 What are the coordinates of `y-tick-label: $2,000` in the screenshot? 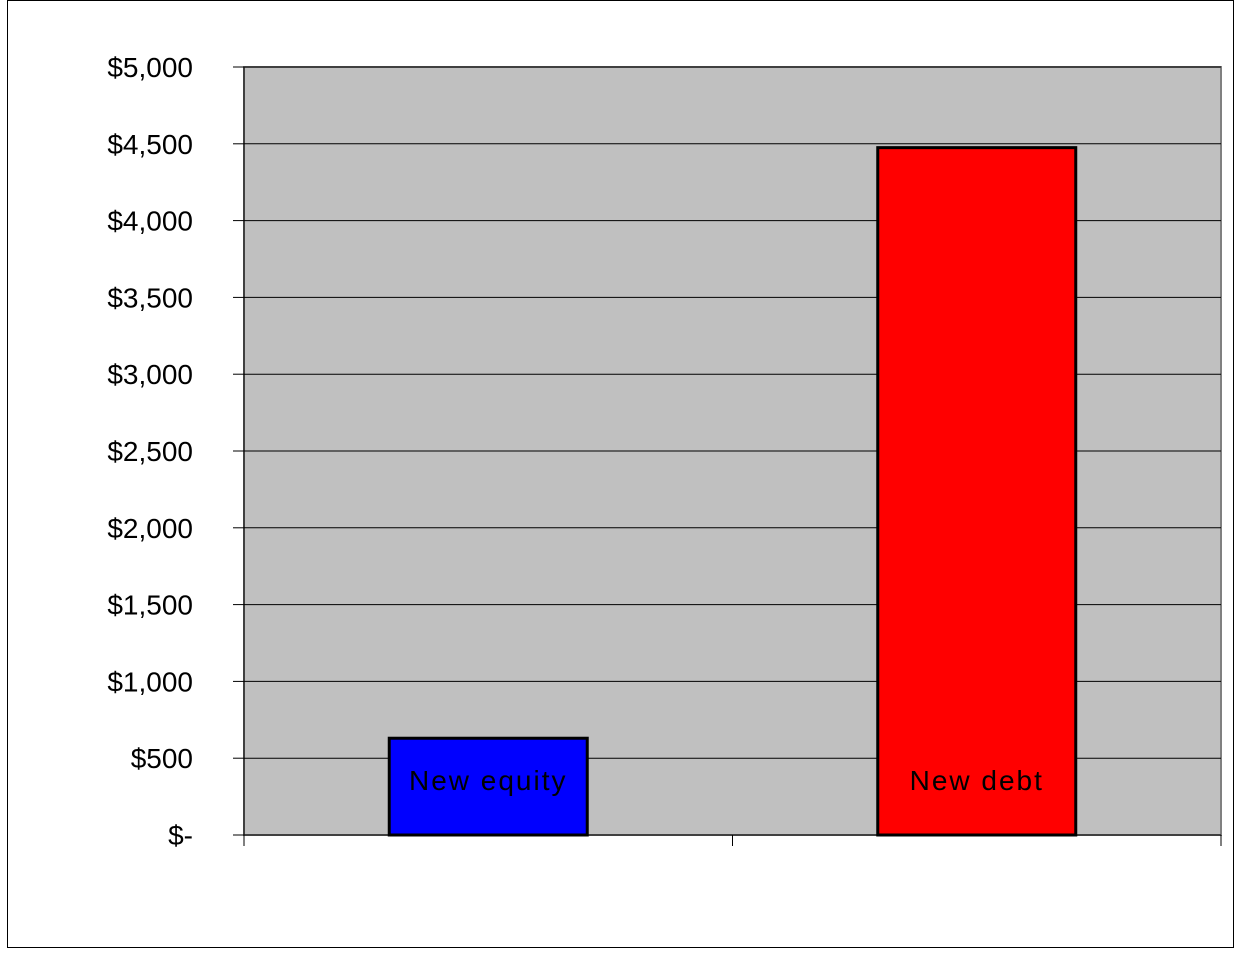 It's located at (150, 528).